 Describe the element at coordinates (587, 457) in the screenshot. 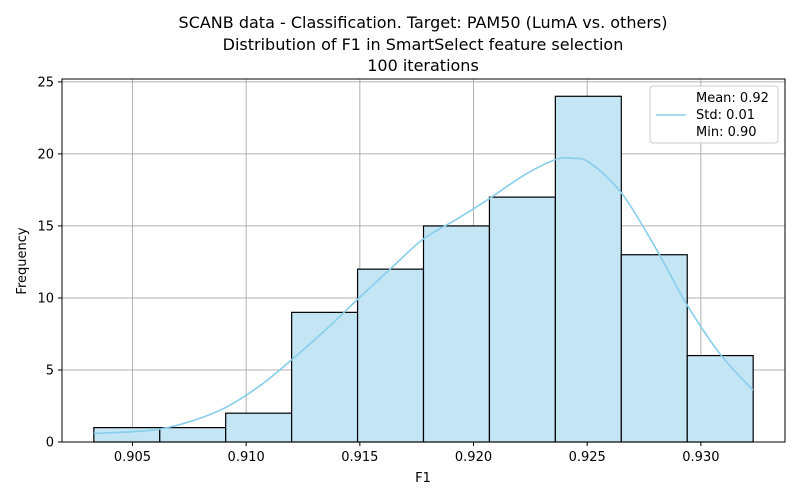

I see `x-tick-label-4: 0.925` at that location.